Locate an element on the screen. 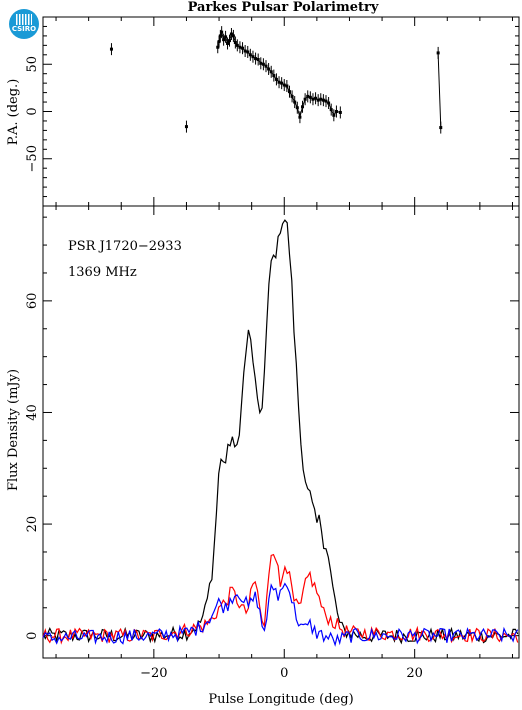 The width and height of the screenshot is (522, 710). pa-points is located at coordinates (276, 80).